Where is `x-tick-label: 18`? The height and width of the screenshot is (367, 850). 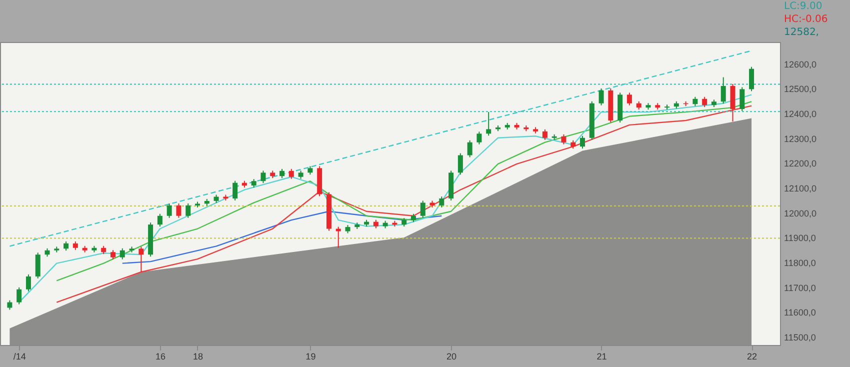 x-tick-label: 18 is located at coordinates (198, 357).